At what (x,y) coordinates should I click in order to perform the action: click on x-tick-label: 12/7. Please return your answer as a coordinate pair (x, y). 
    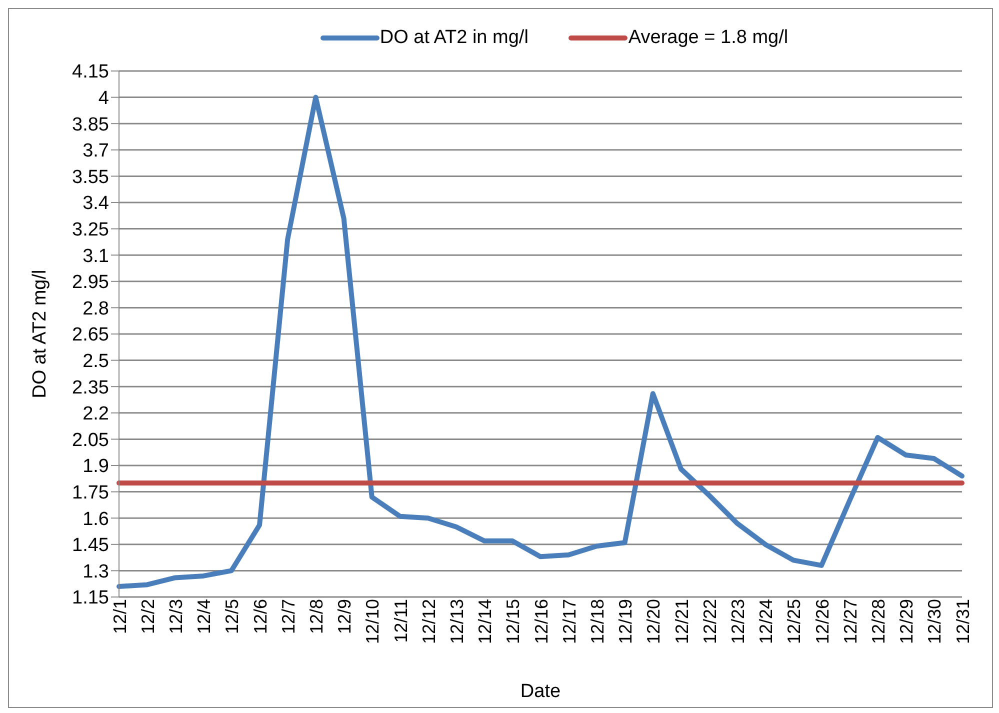
    Looking at the image, I should click on (288, 616).